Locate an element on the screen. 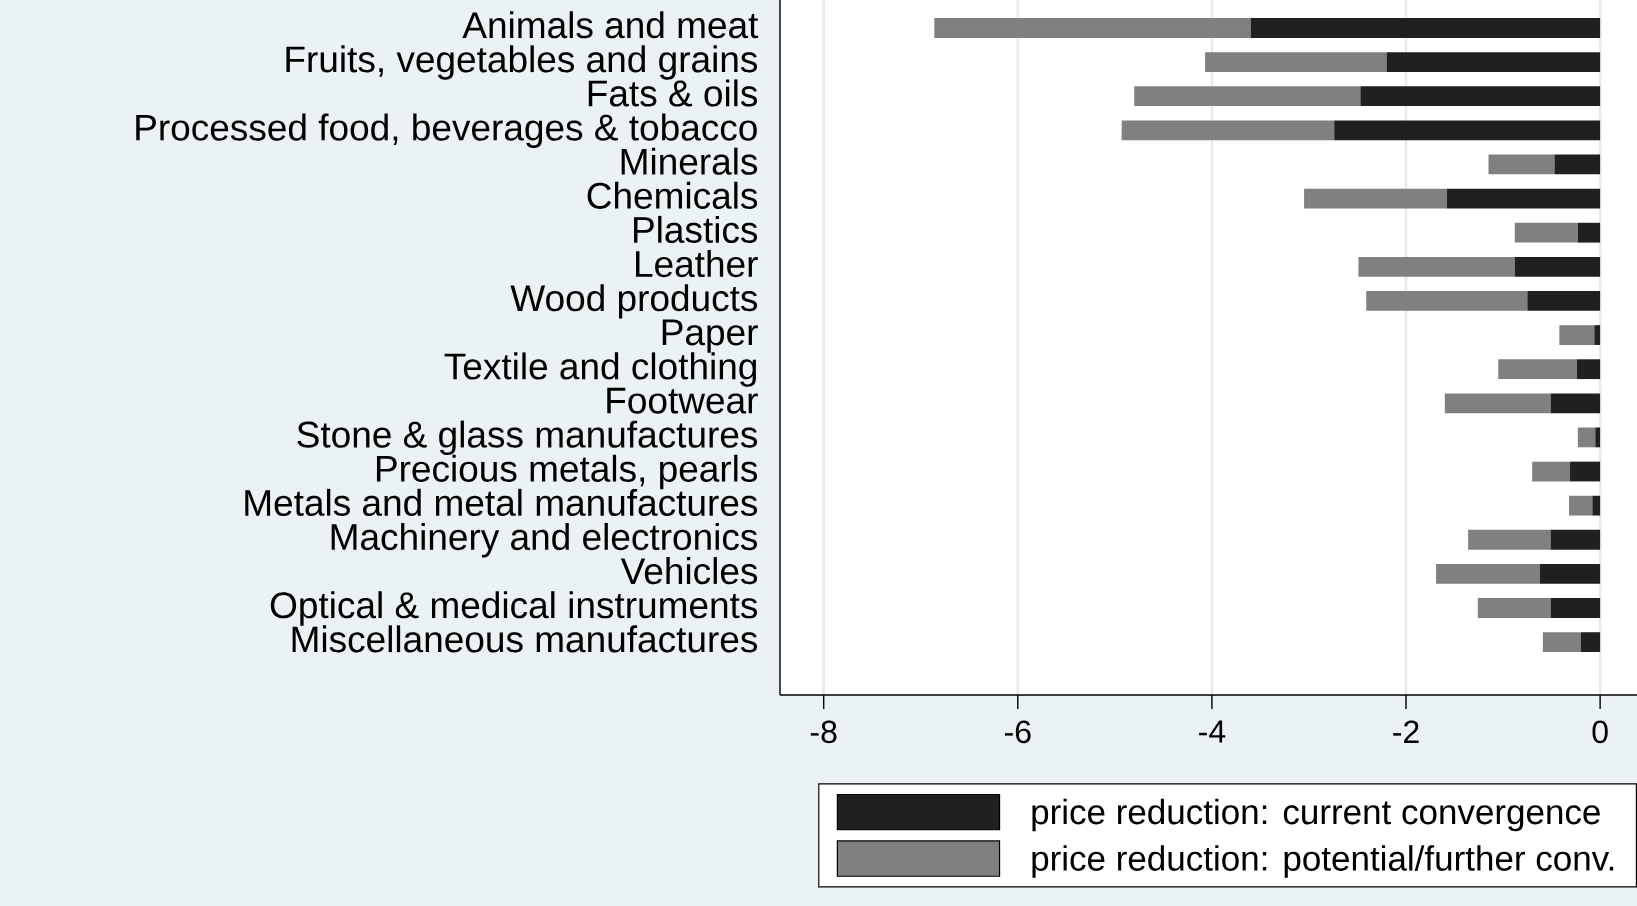 Image resolution: width=1637 pixels, height=906 pixels. y-tick-label: Optical & medical instruments is located at coordinates (514, 608).